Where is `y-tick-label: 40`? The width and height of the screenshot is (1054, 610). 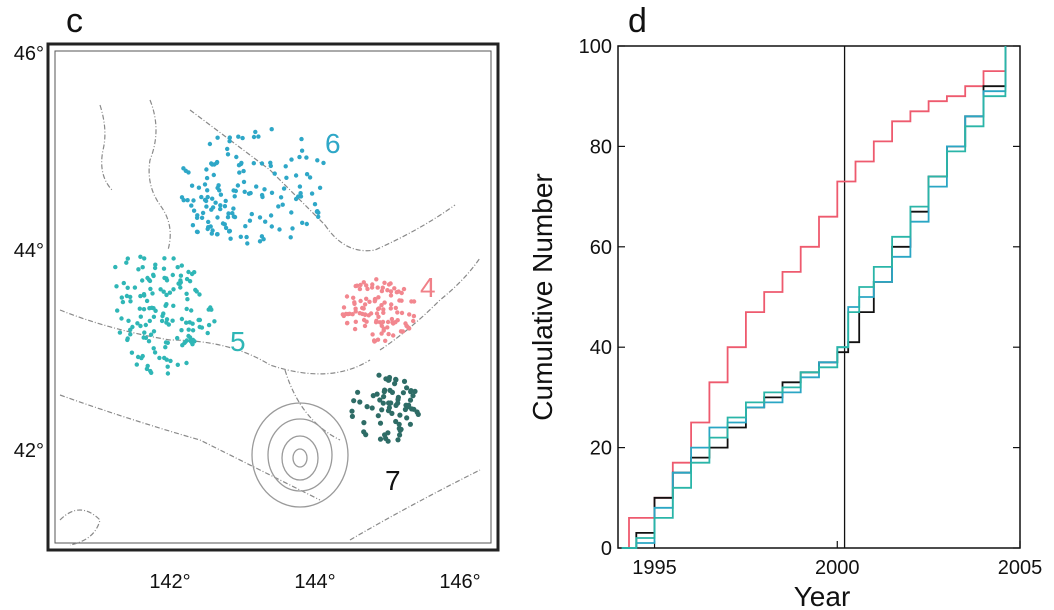
y-tick-label: 40 is located at coordinates (601, 348).